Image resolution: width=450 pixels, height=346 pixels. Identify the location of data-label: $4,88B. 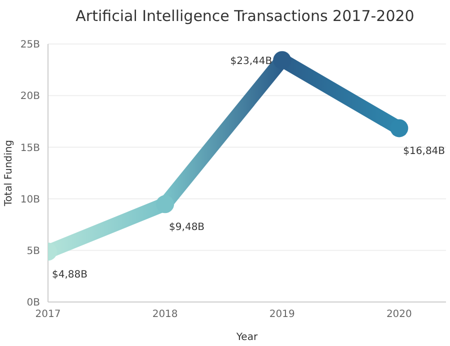
(70, 275).